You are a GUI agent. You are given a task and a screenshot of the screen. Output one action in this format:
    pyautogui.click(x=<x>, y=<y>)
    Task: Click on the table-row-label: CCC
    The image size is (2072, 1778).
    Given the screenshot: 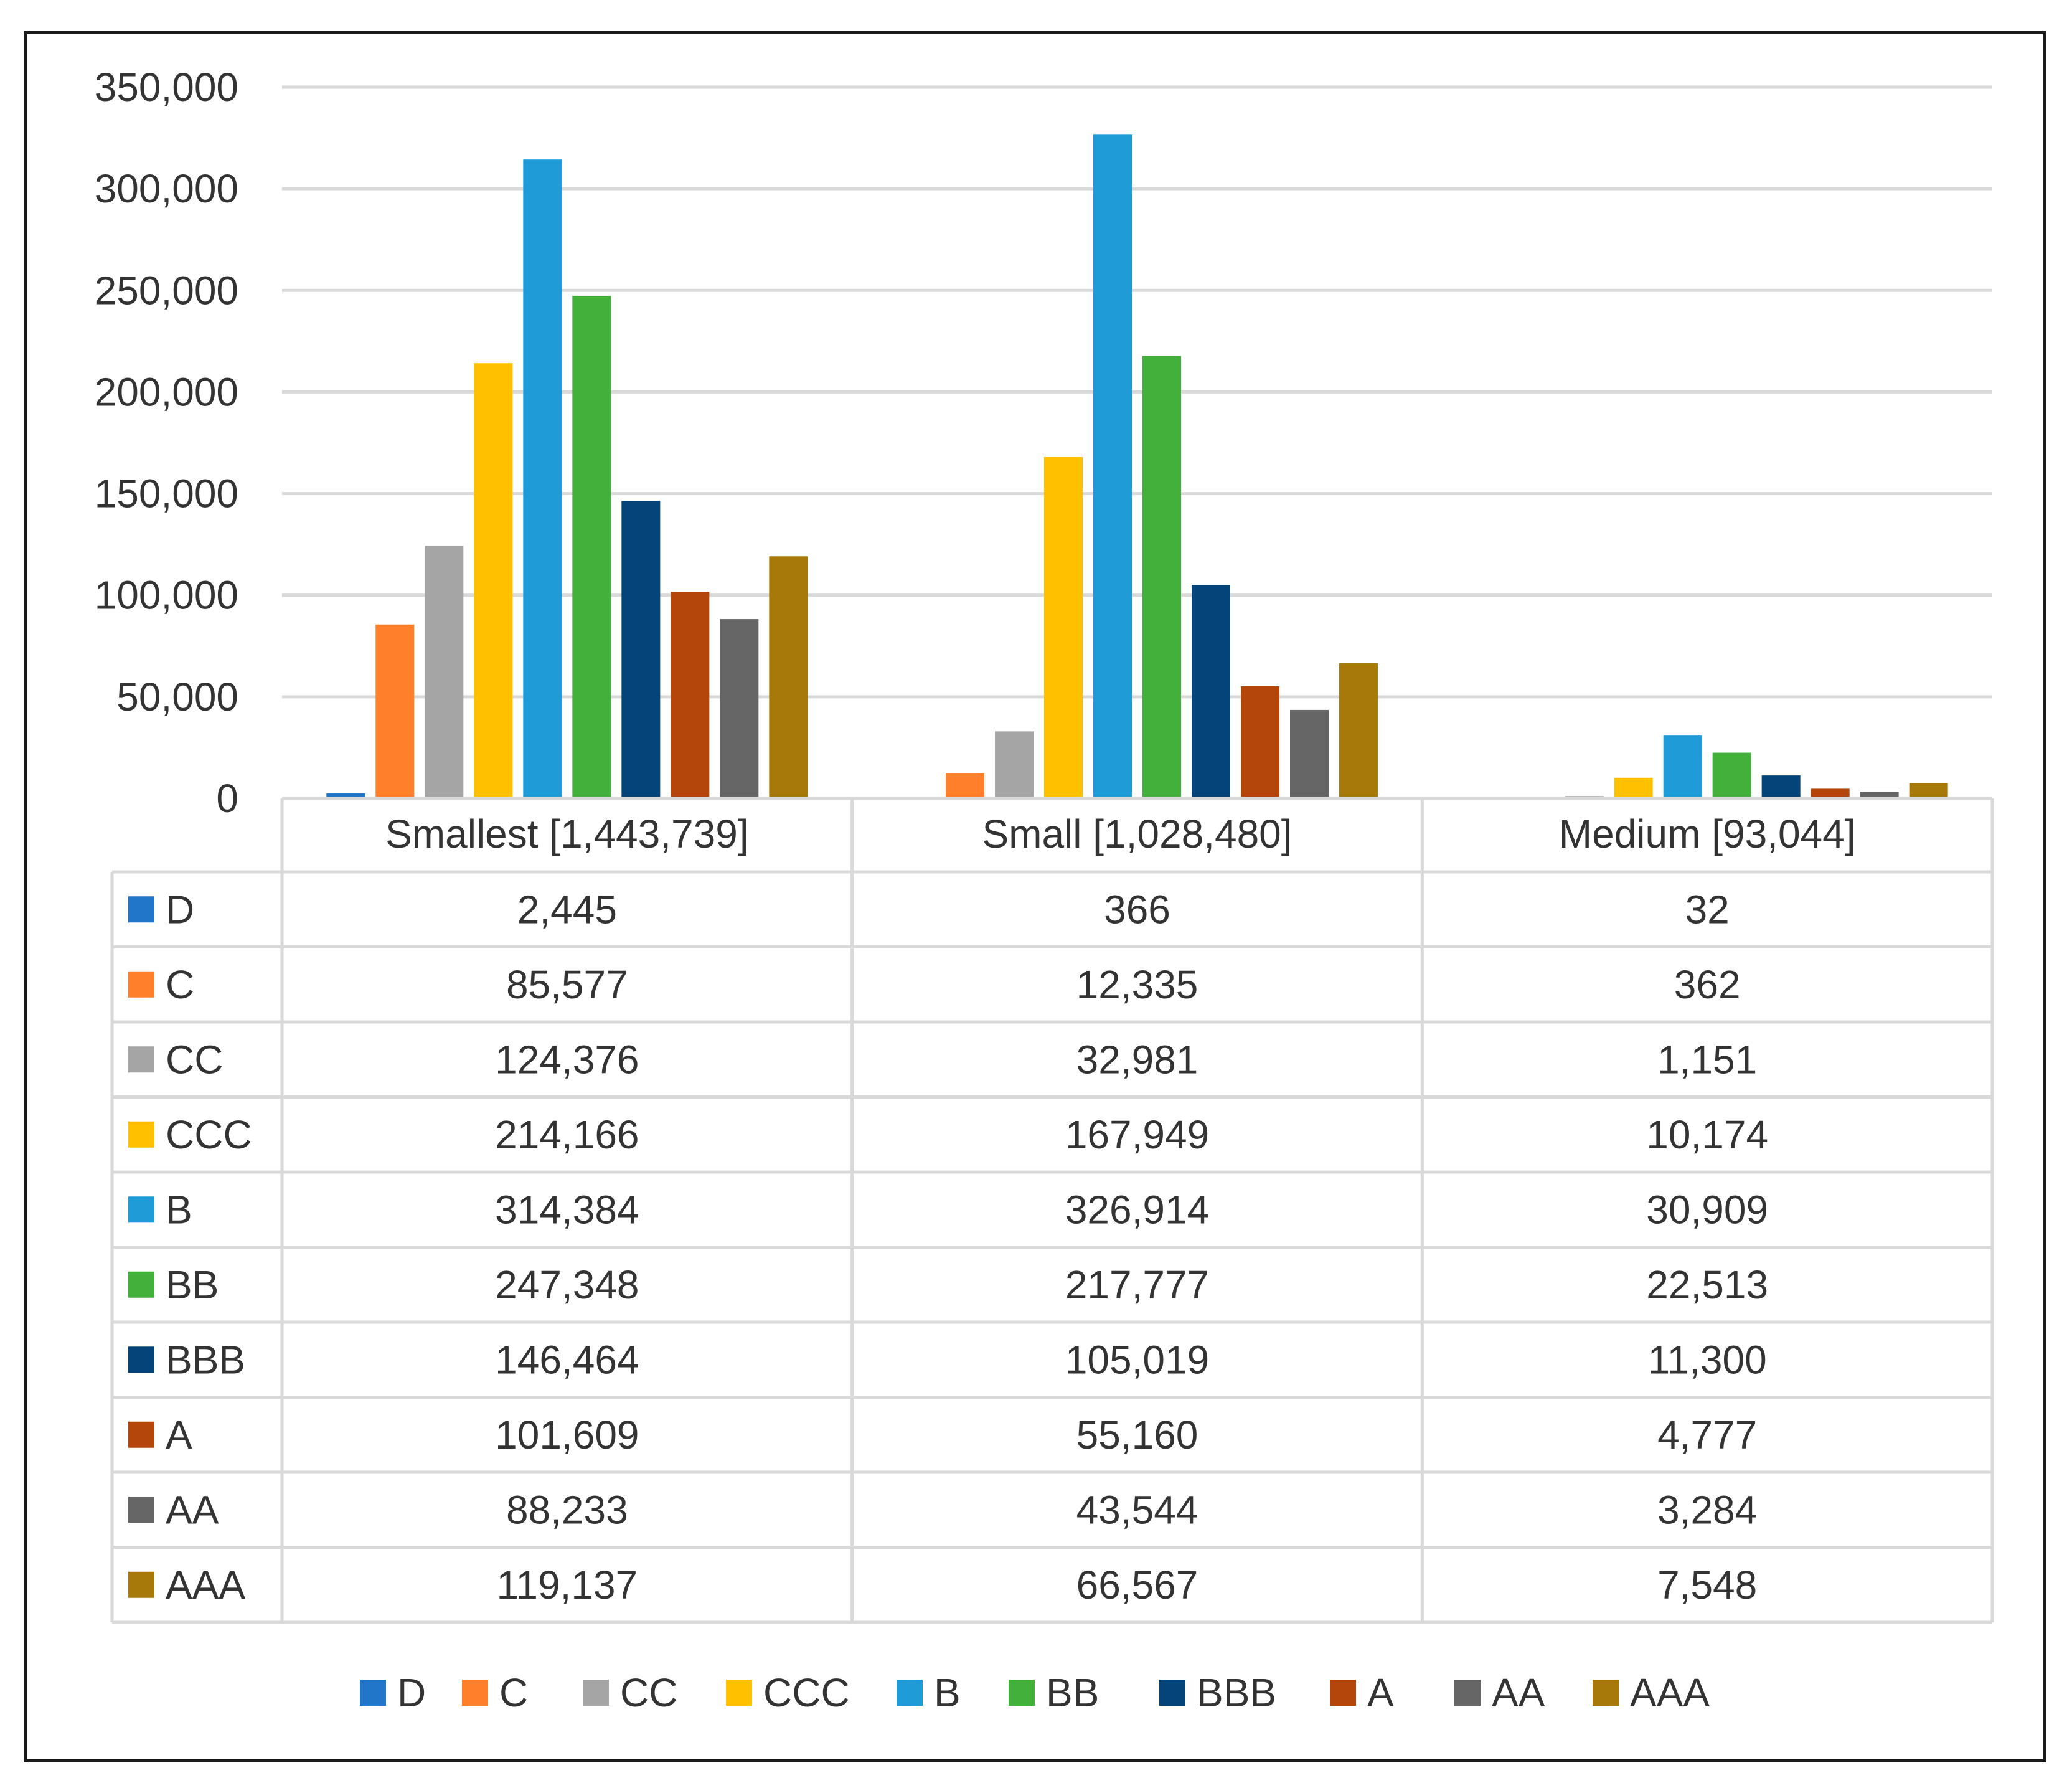 What is the action you would take?
    pyautogui.click(x=209, y=1134)
    